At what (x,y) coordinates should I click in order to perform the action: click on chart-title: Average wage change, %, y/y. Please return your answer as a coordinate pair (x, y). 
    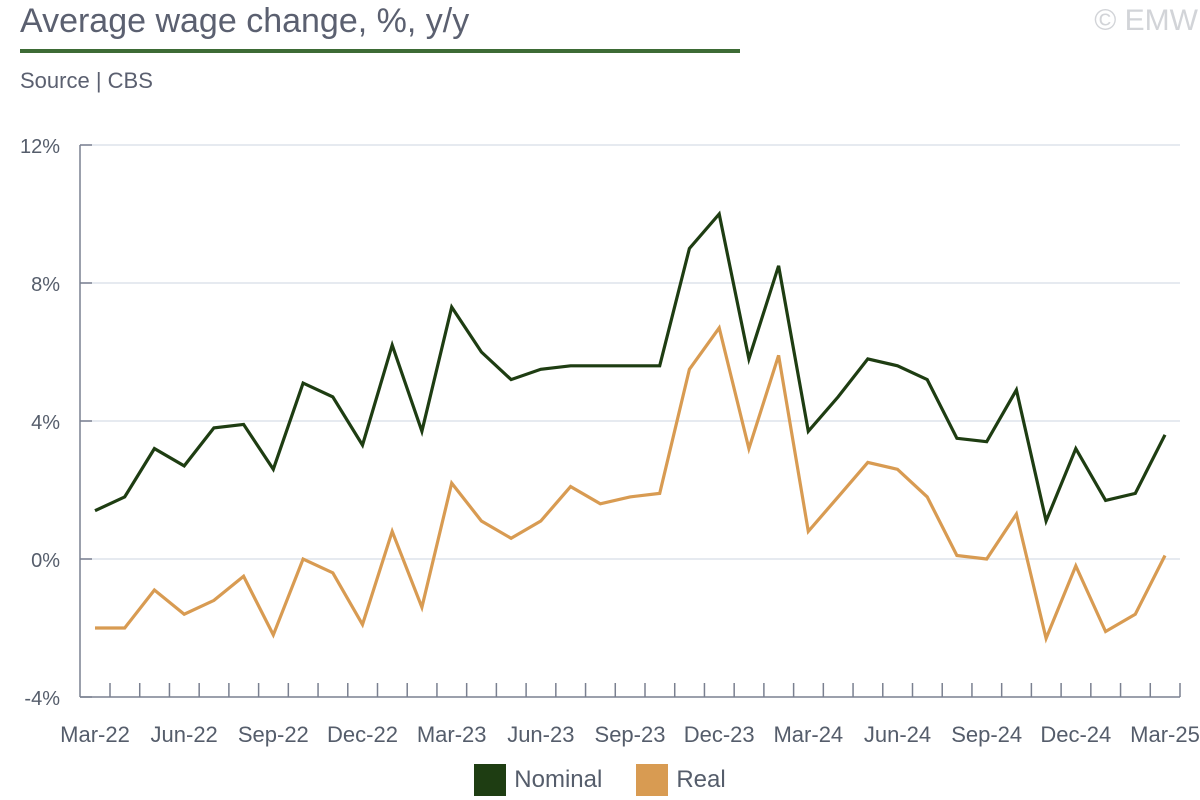
    Looking at the image, I should click on (245, 21).